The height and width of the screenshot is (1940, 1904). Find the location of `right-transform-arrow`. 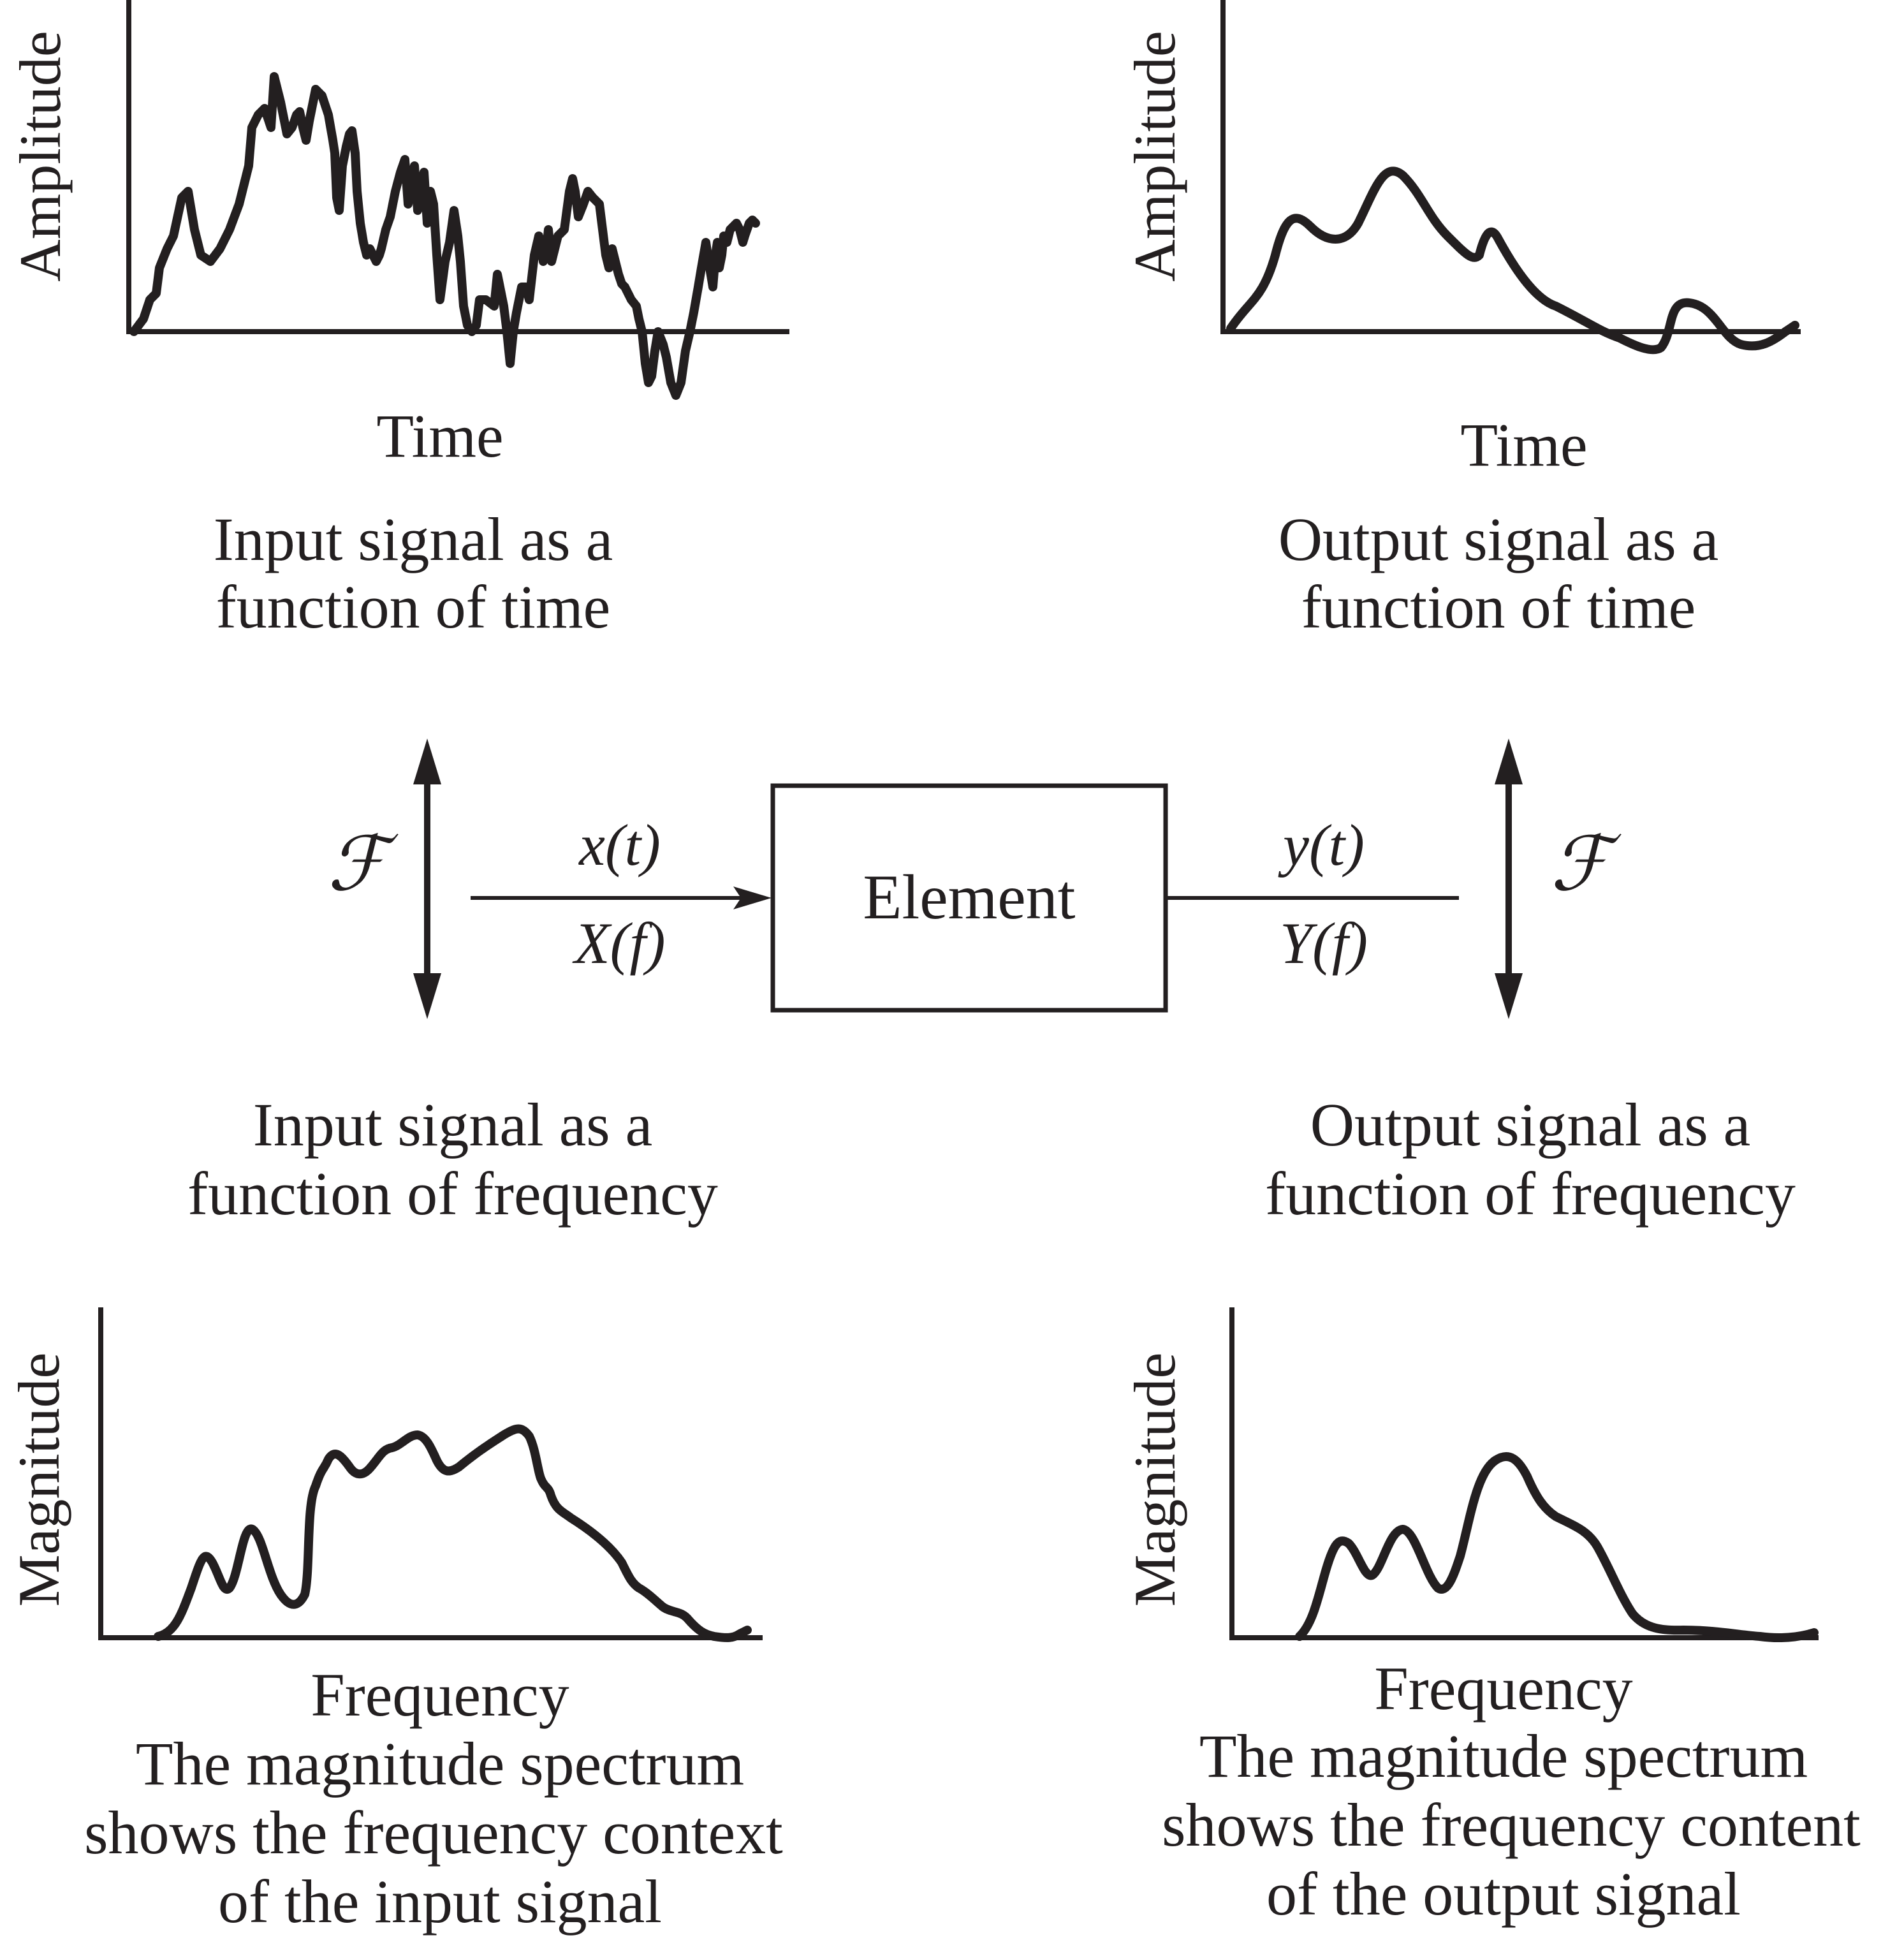

right-transform-arrow is located at coordinates (1509, 879).